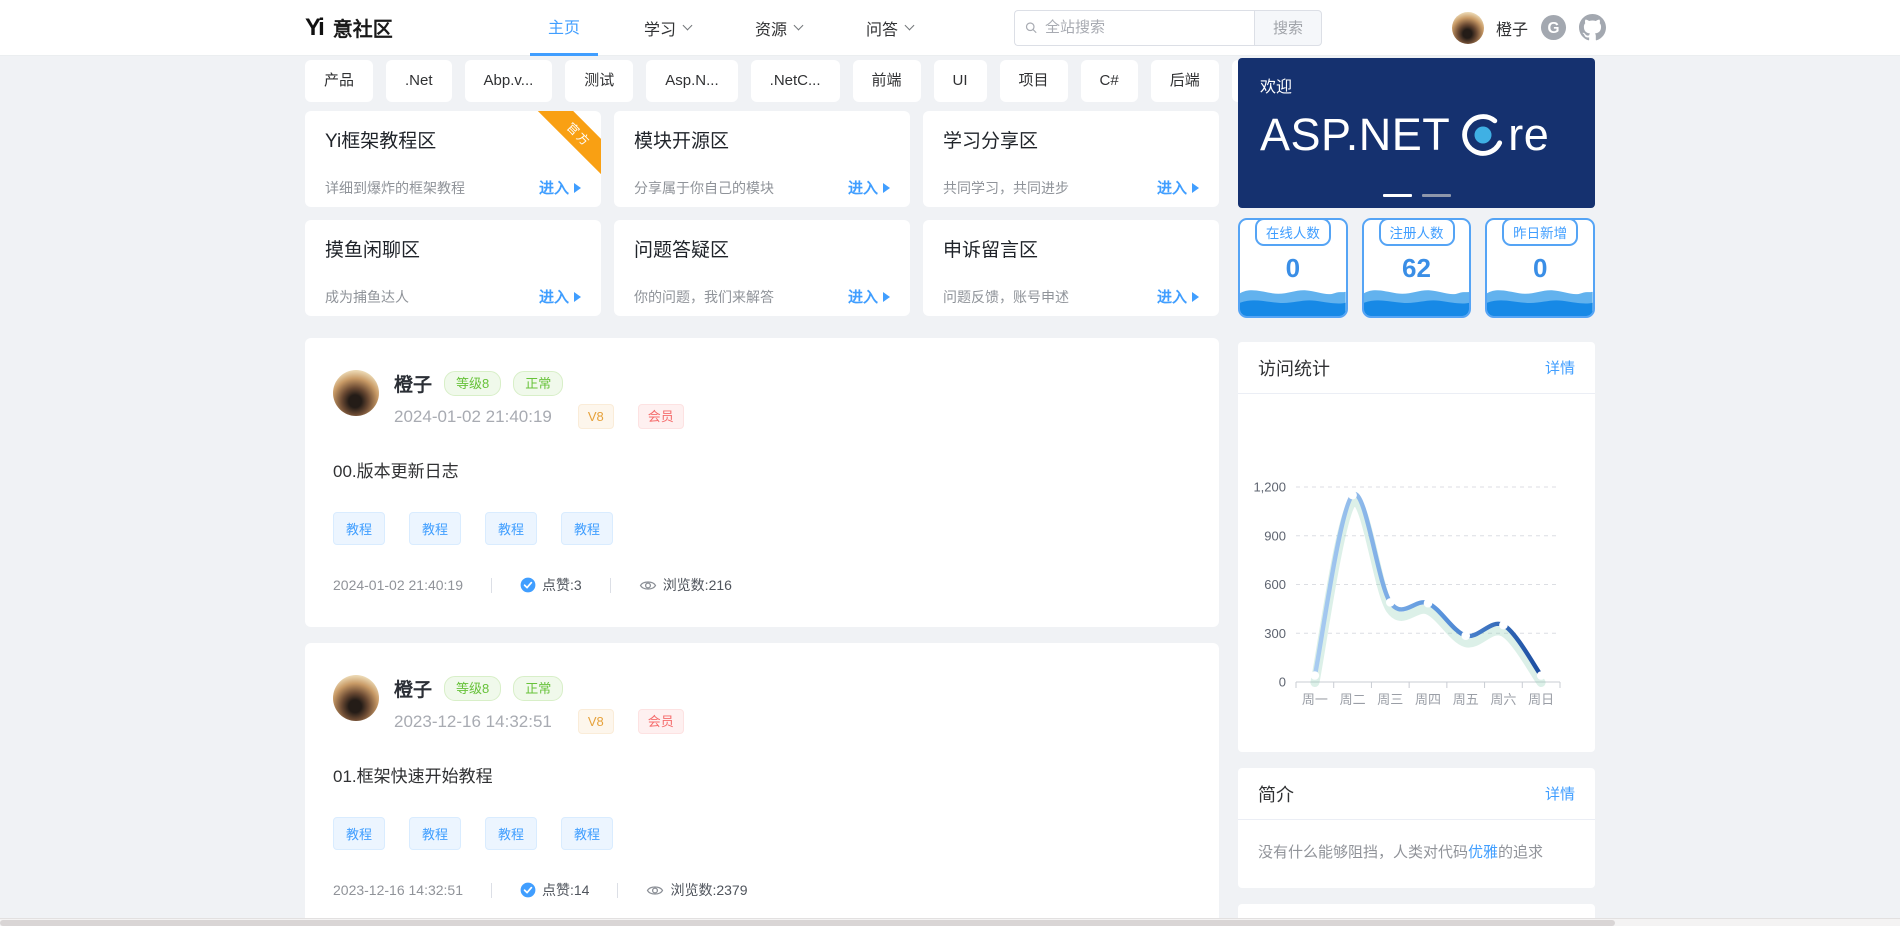  Describe the element at coordinates (762, 268) in the screenshot. I see `board-card-questions: 问题答疑区 你的问题，我们来解答 进入` at that location.